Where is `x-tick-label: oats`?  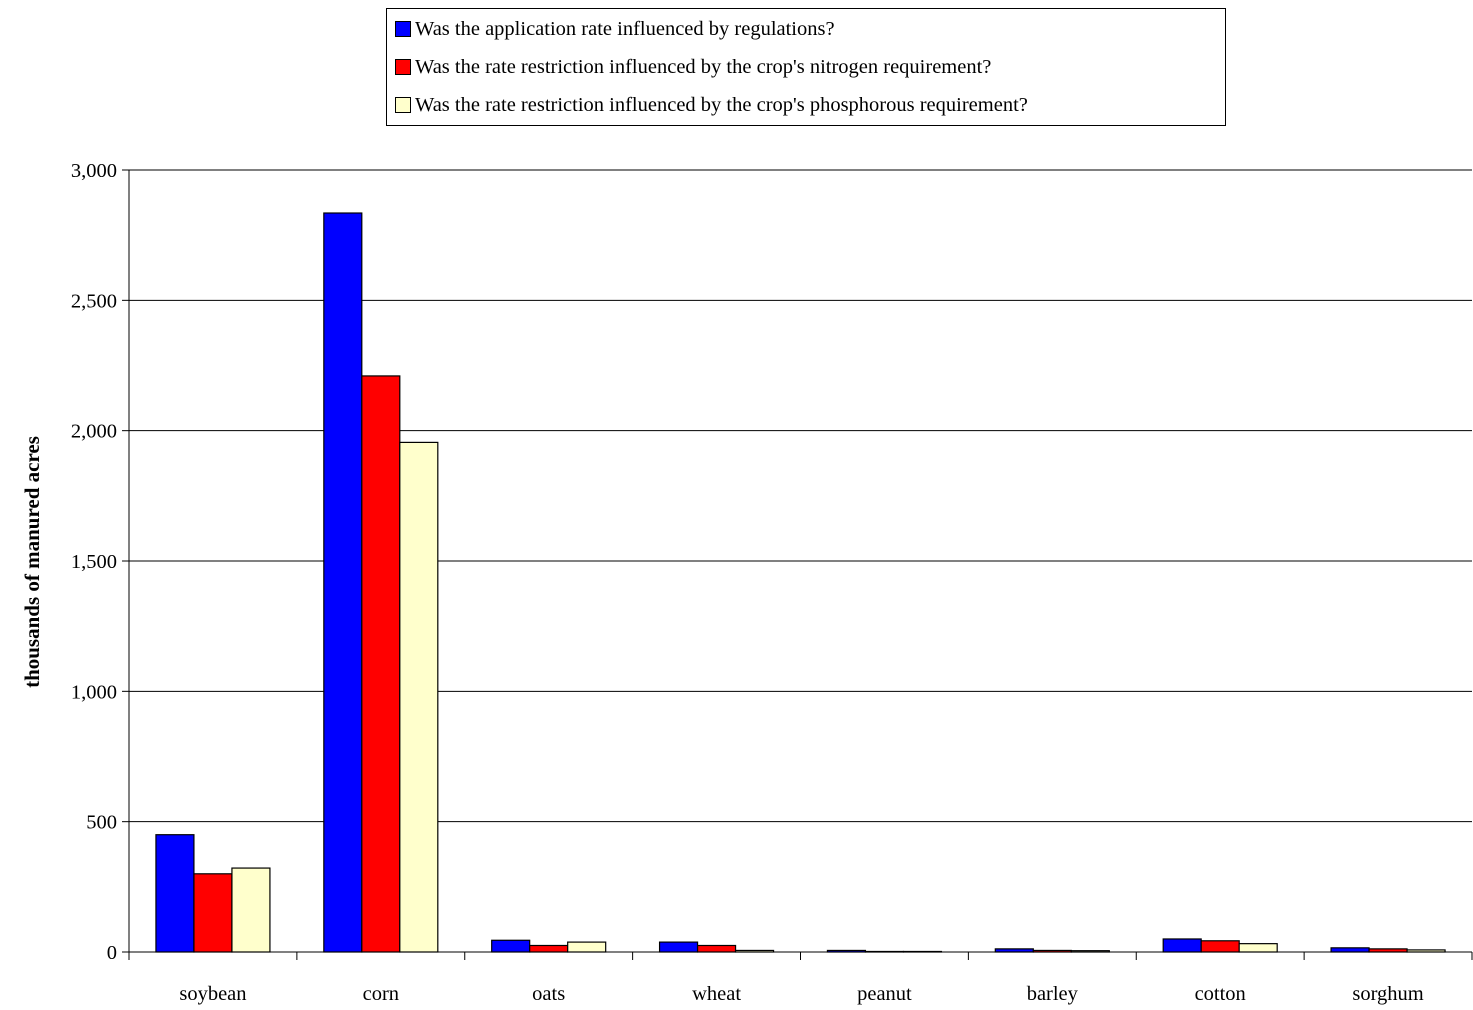 x-tick-label: oats is located at coordinates (548, 994).